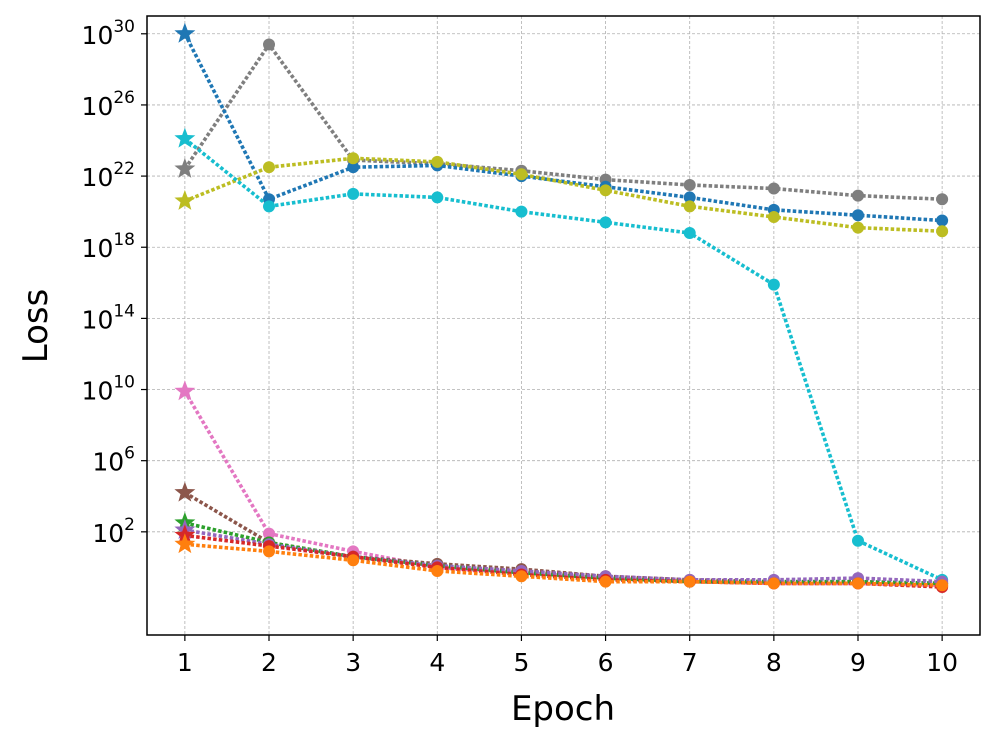  I want to click on x-tick-label: 6, so click(606, 662).